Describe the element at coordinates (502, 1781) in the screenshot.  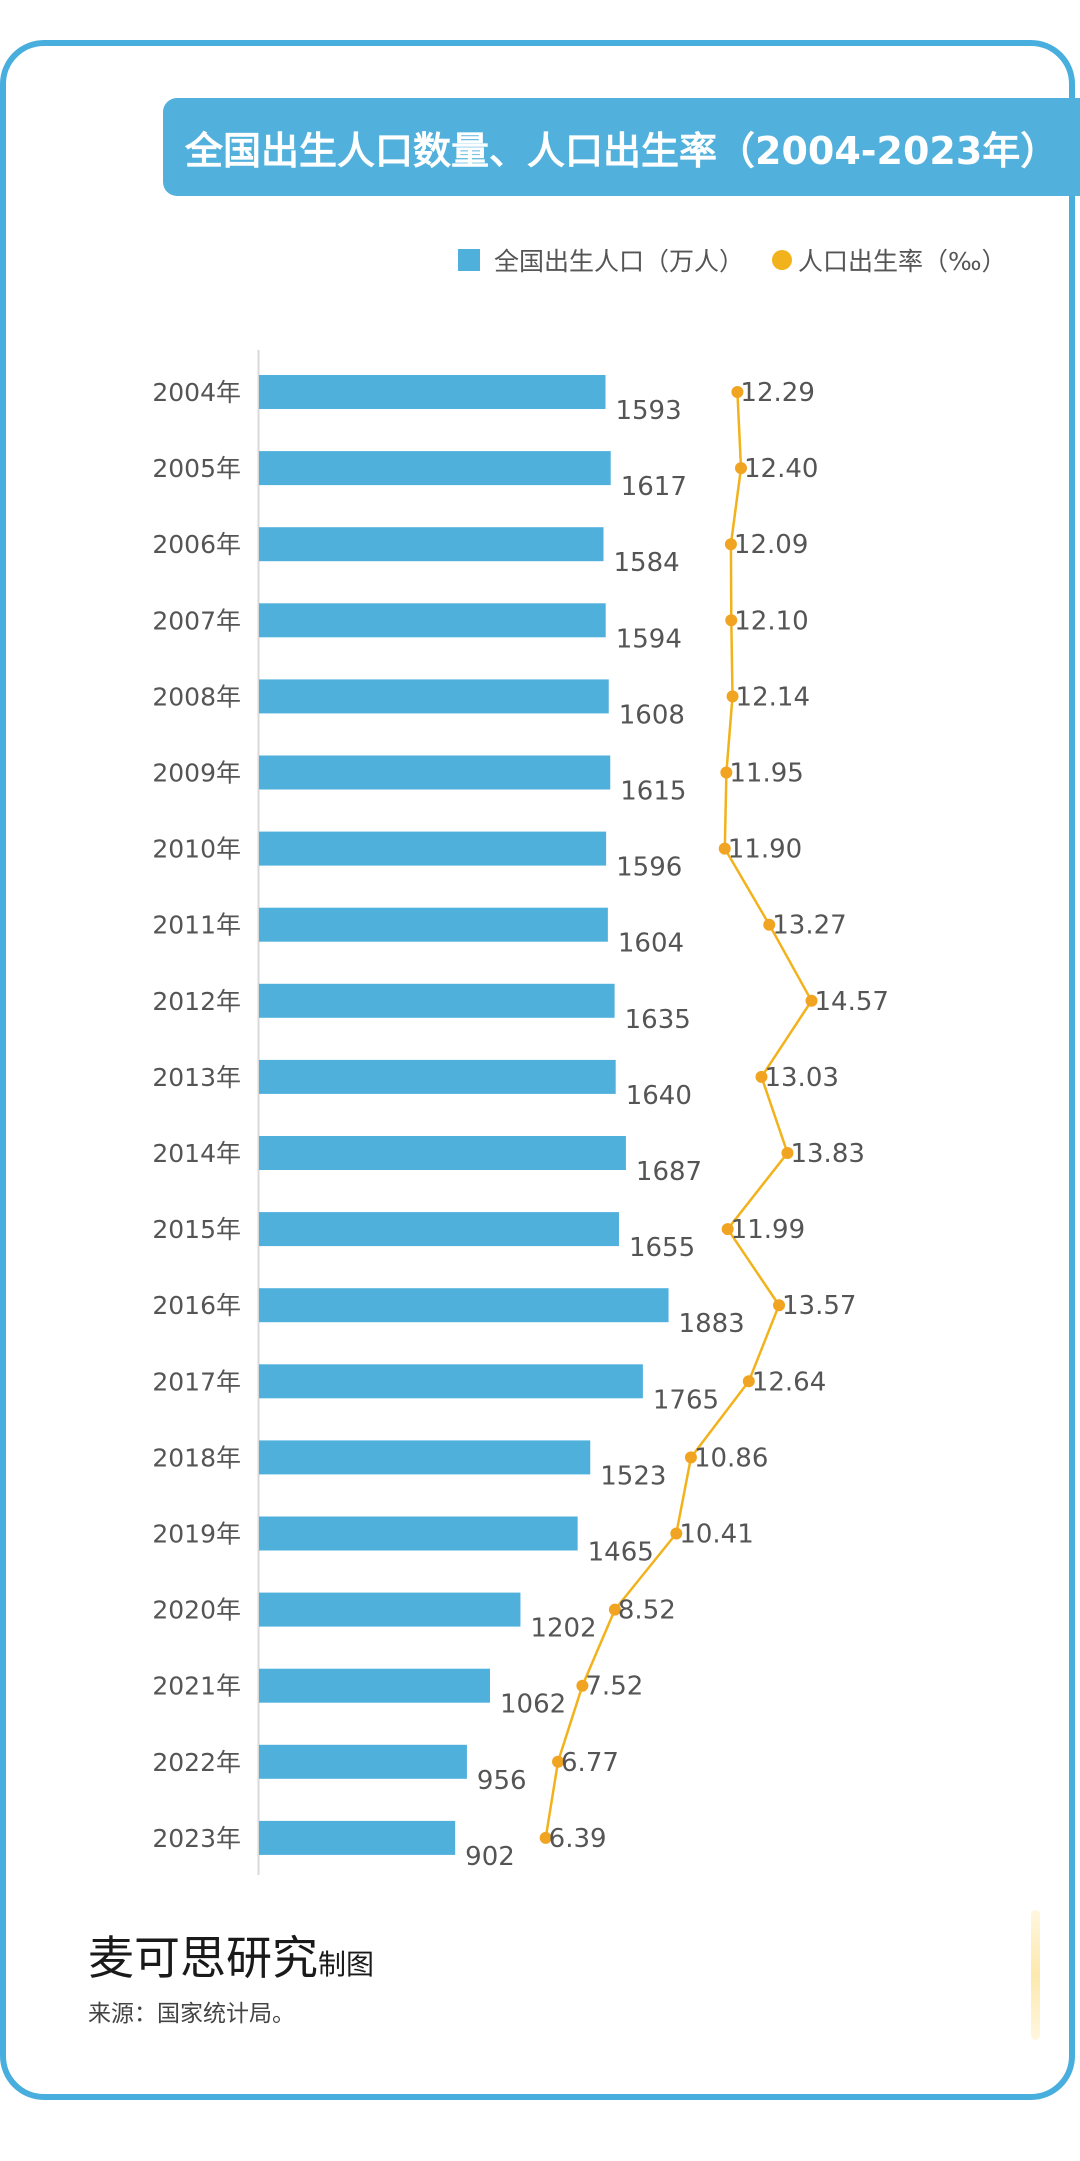
I see `bar-value-label: 956` at that location.